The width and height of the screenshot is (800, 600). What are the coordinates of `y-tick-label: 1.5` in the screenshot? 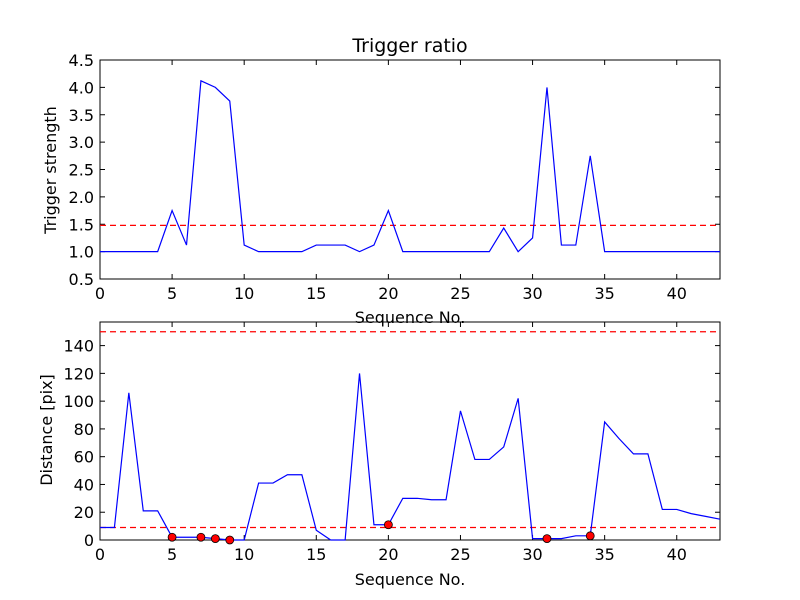 It's located at (81, 224).